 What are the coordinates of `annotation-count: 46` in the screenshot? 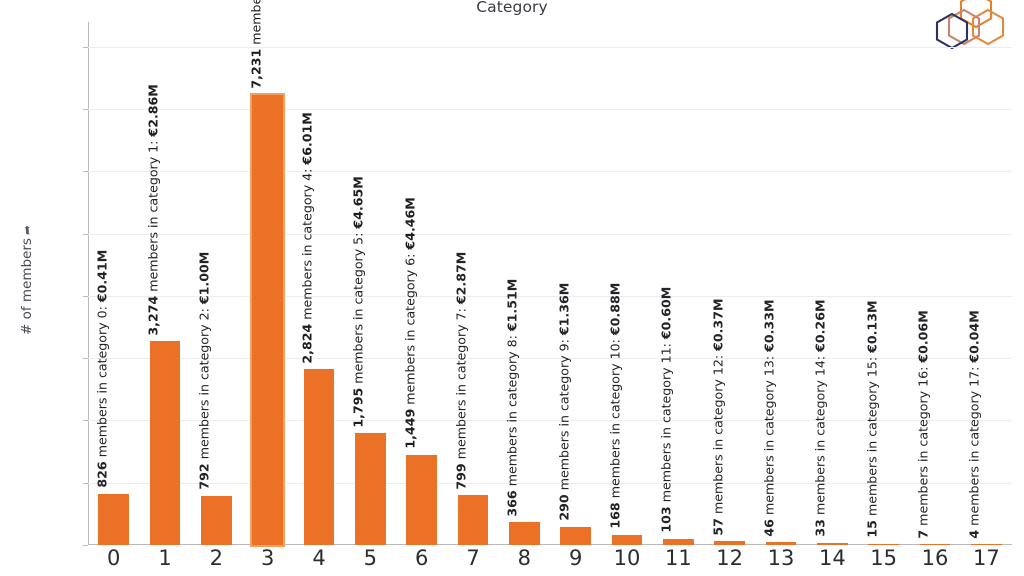 It's located at (769, 527).